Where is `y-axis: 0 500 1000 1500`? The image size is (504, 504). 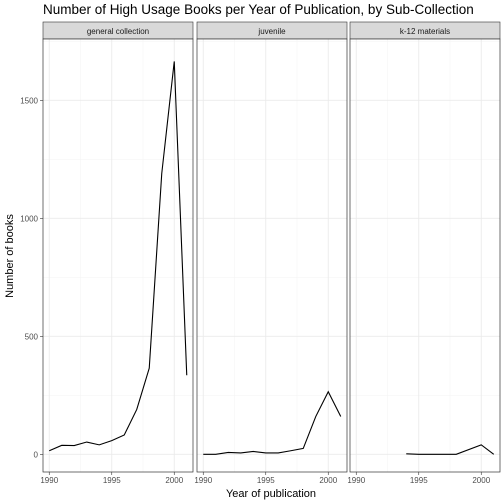
y-axis: 0 500 1000 1500 is located at coordinates (31, 277).